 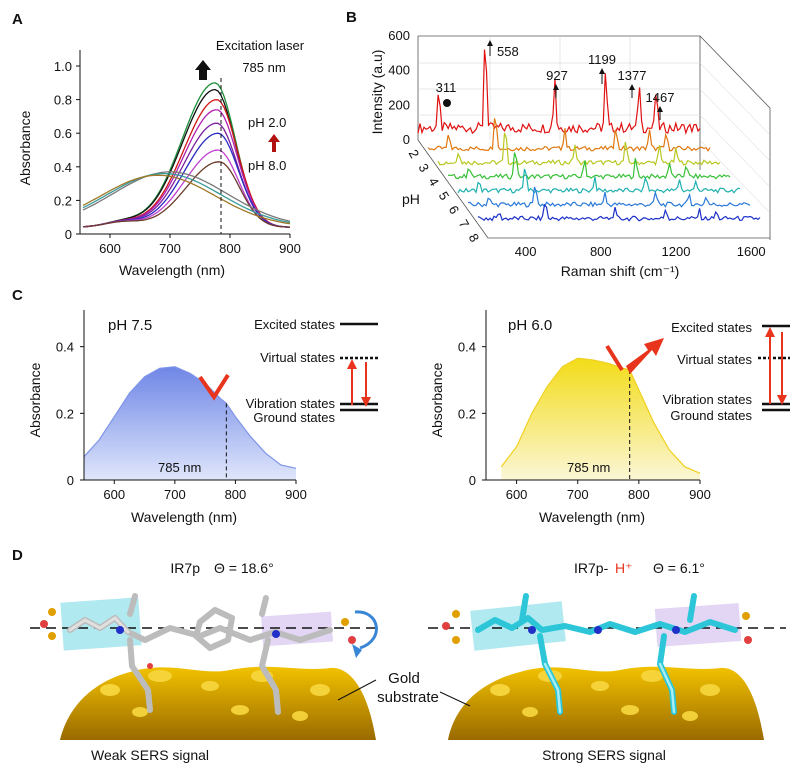 I want to click on x-tick-label-c: 800, so click(x=639, y=494).